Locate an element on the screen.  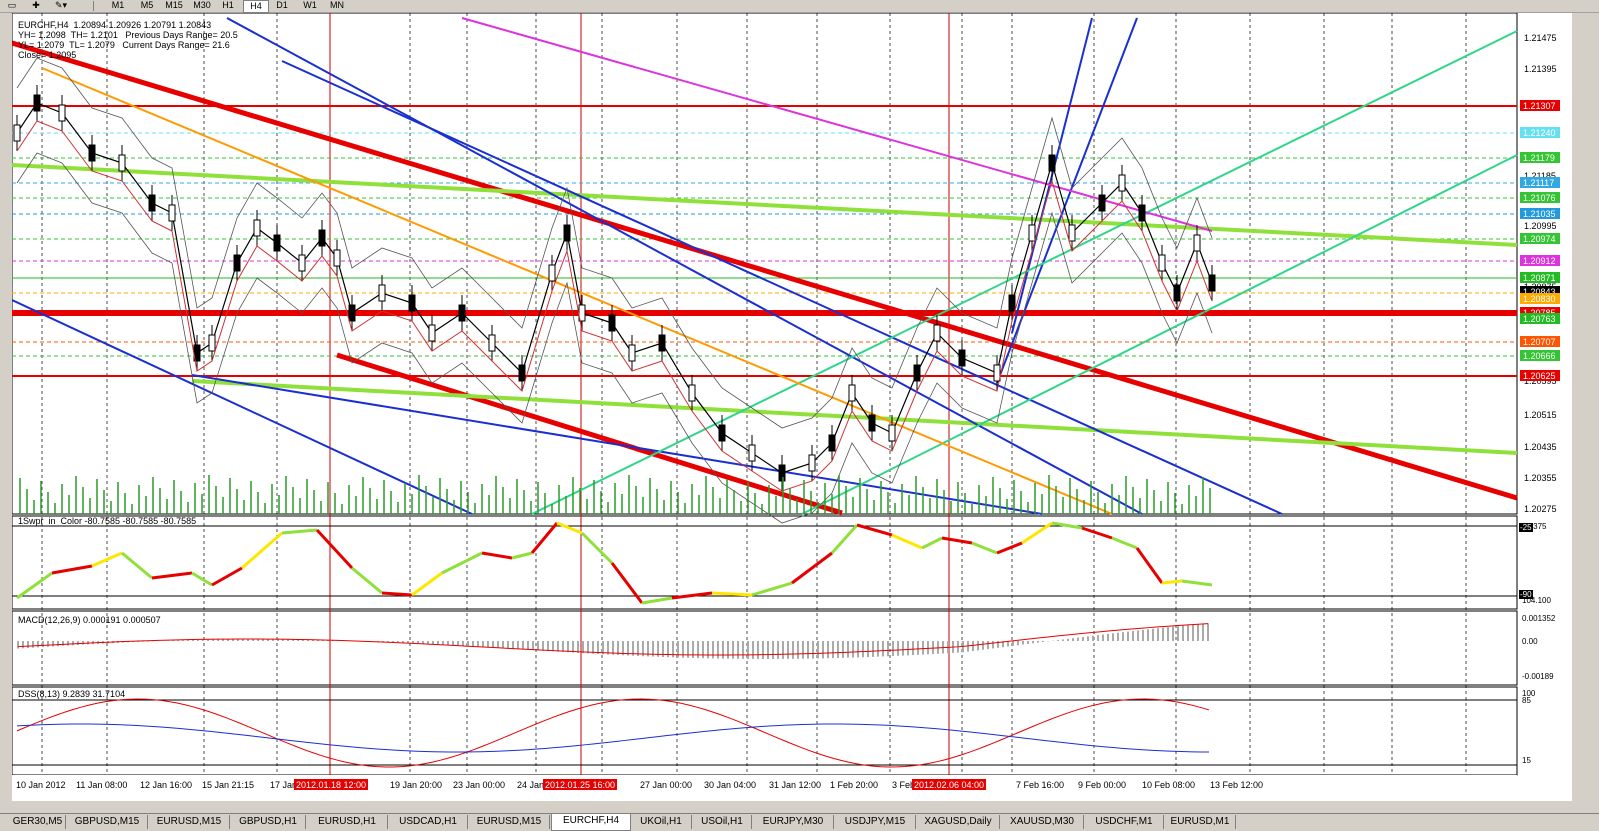
macd-scale: 0.00 is located at coordinates (1530, 641).